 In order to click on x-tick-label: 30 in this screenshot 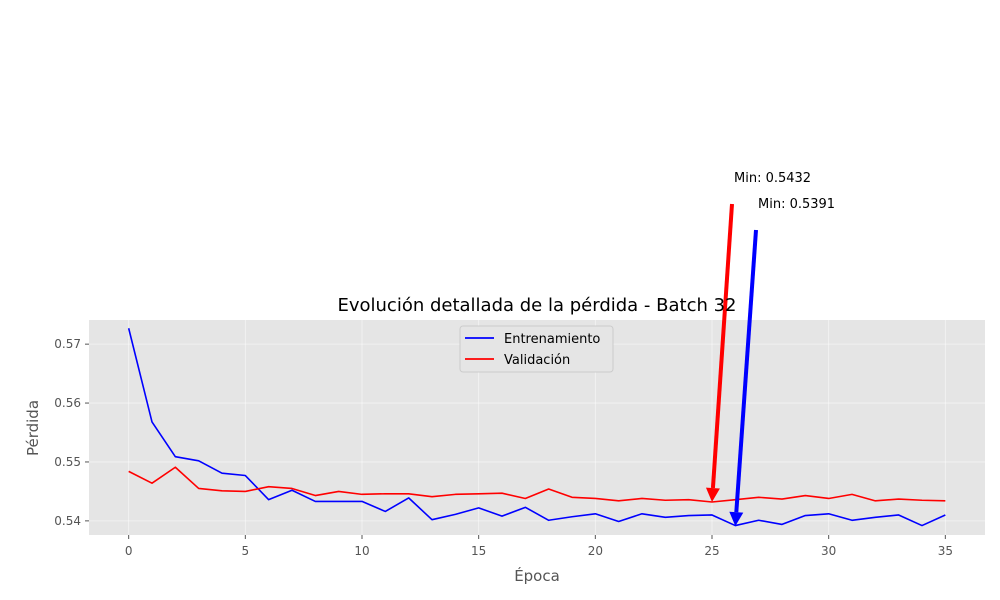, I will do `click(828, 551)`.